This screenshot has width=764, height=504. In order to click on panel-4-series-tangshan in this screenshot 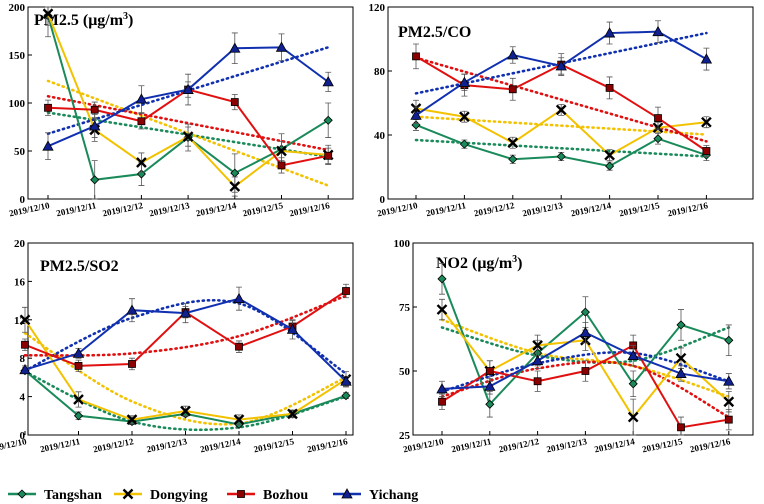, I will do `click(585, 340)`.